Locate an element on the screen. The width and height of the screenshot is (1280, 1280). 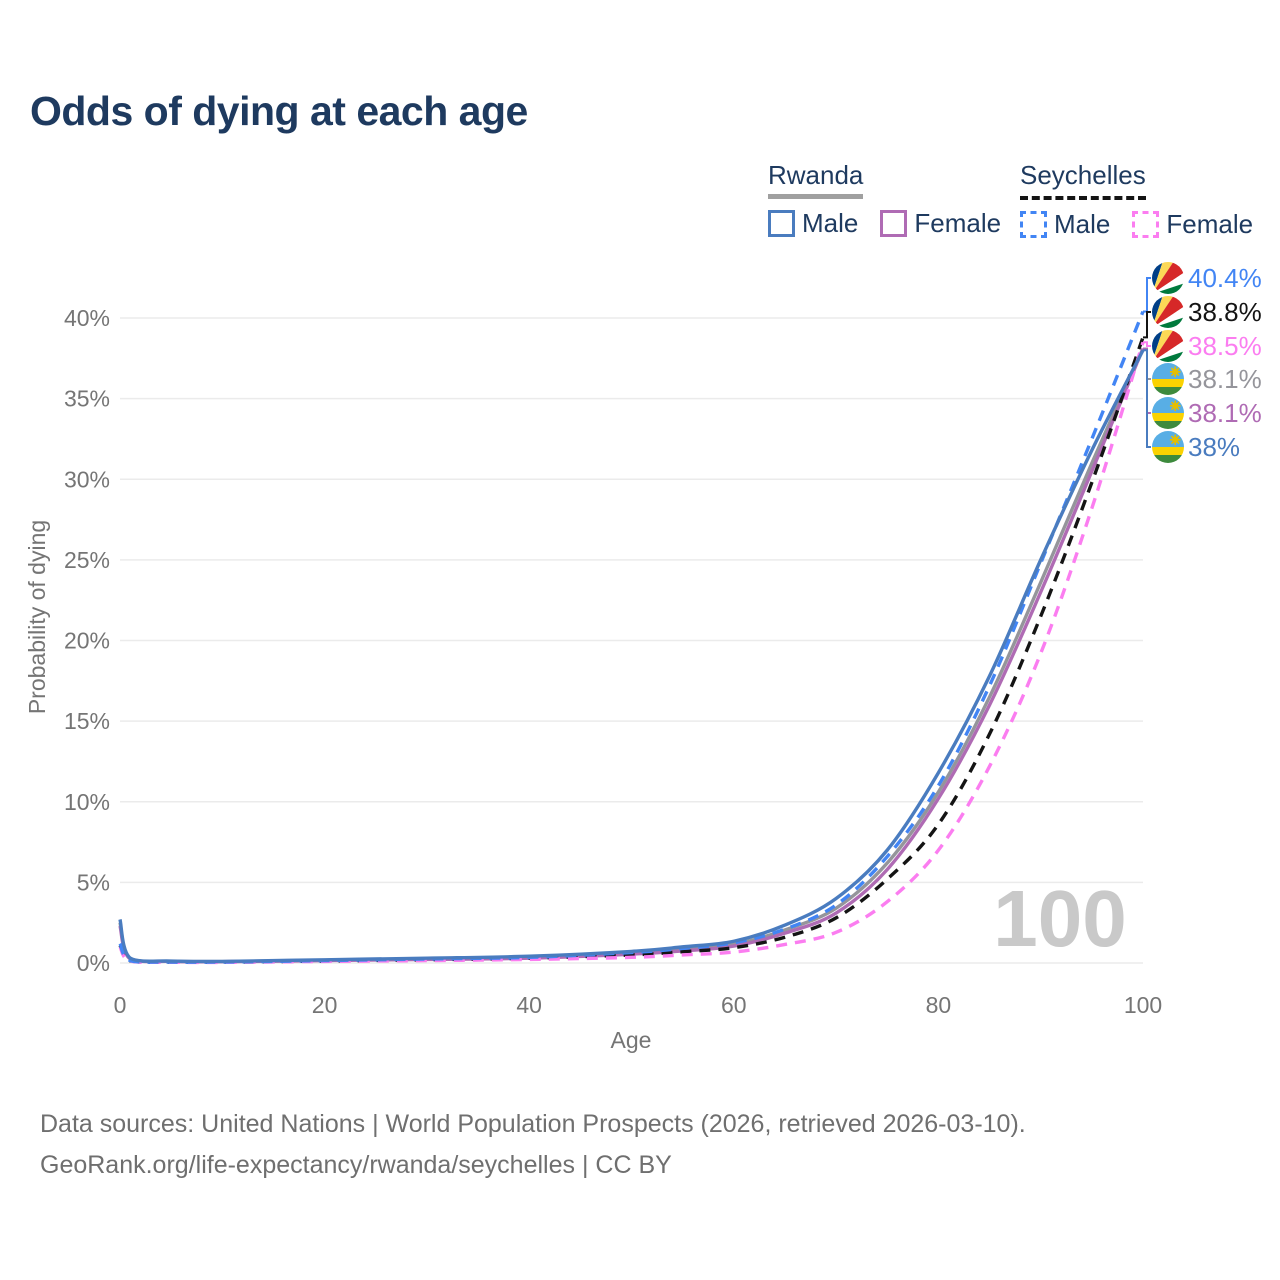
y-axis-tick-label: 5% is located at coordinates (93, 882).